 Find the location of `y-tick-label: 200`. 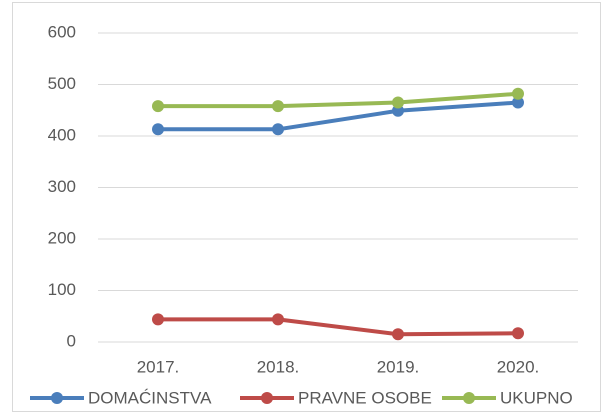

y-tick-label: 200 is located at coordinates (62, 237).